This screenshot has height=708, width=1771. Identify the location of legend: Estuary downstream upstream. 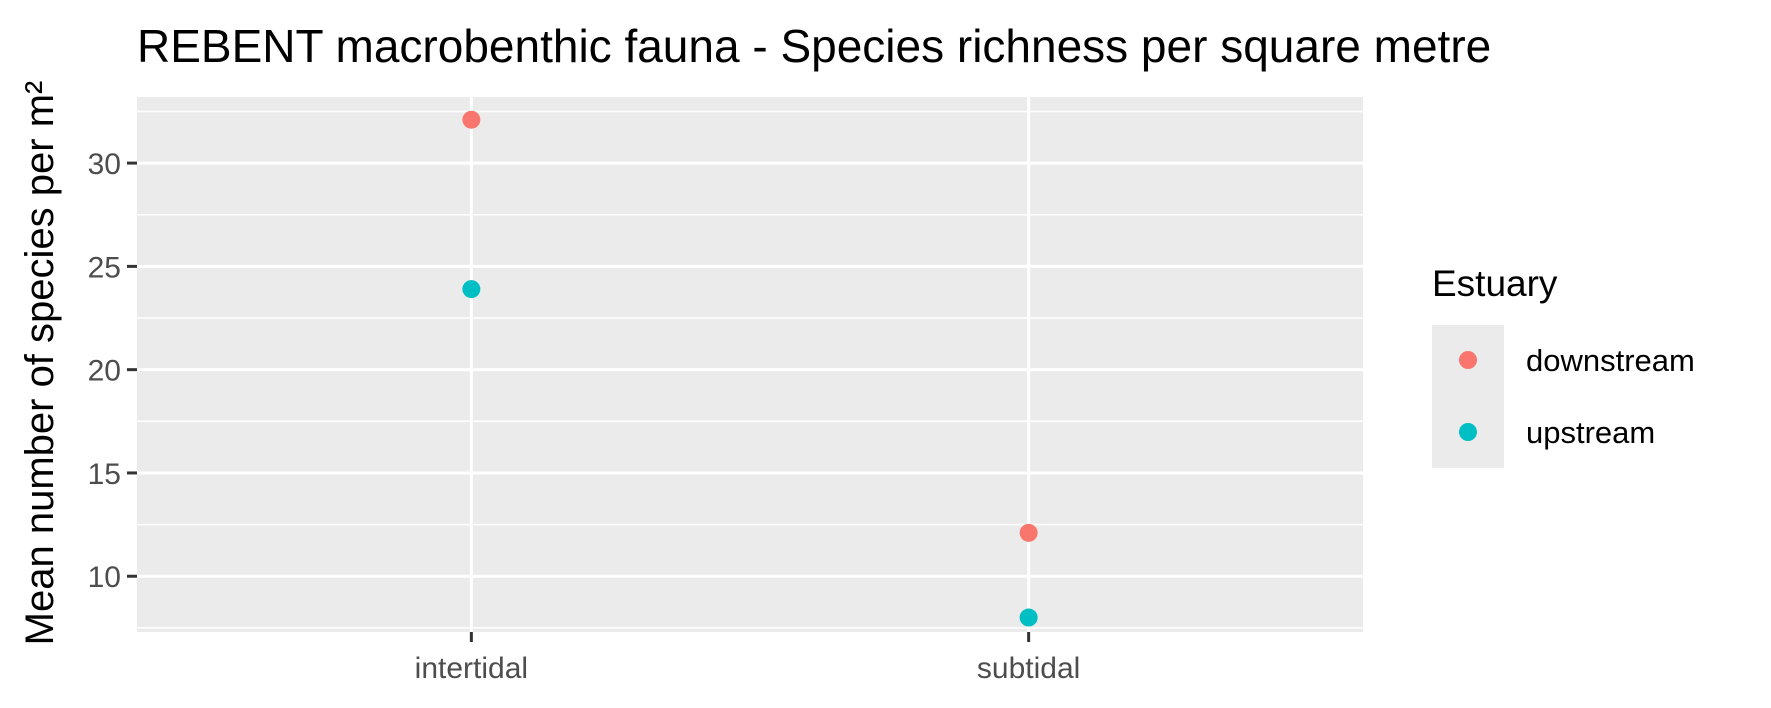
(1563, 365).